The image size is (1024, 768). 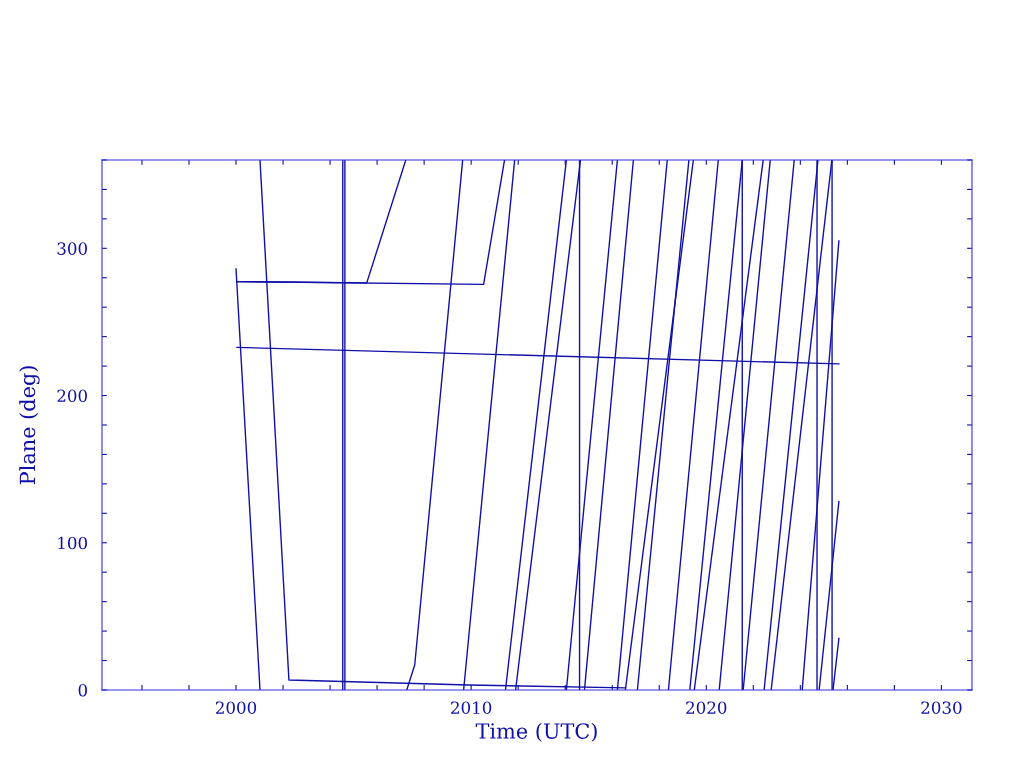 What do you see at coordinates (82, 690) in the screenshot?
I see `y-tick-label: 0` at bounding box center [82, 690].